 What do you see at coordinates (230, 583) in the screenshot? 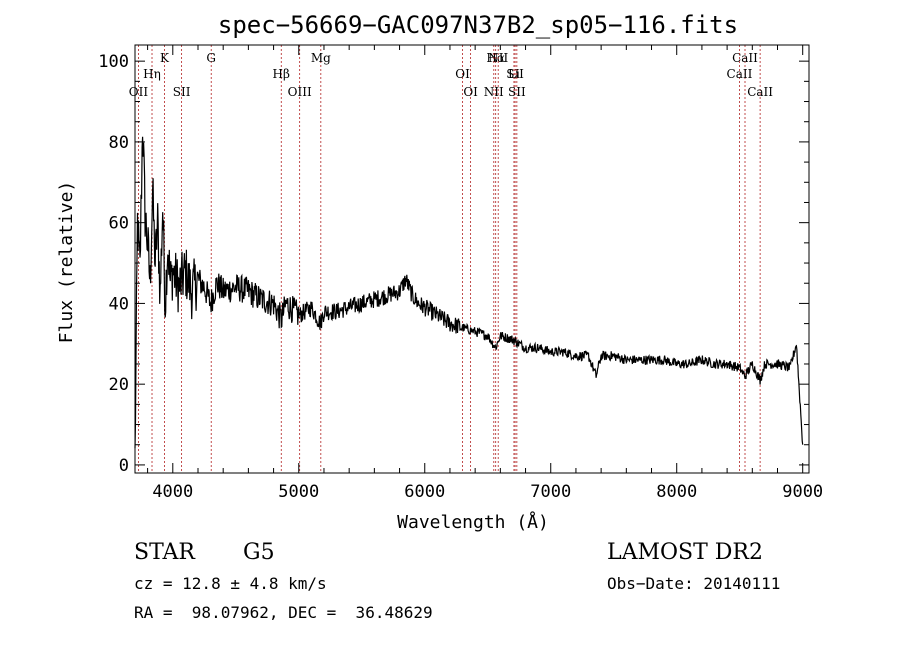
I see `redshift-cz: cz = 12.8 ± 4.8 km/s` at bounding box center [230, 583].